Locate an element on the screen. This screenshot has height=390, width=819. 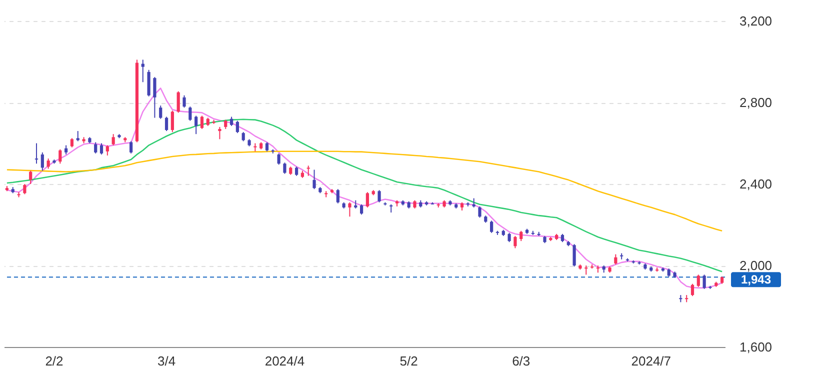
y-tick-label: 2,400 is located at coordinates (756, 184).